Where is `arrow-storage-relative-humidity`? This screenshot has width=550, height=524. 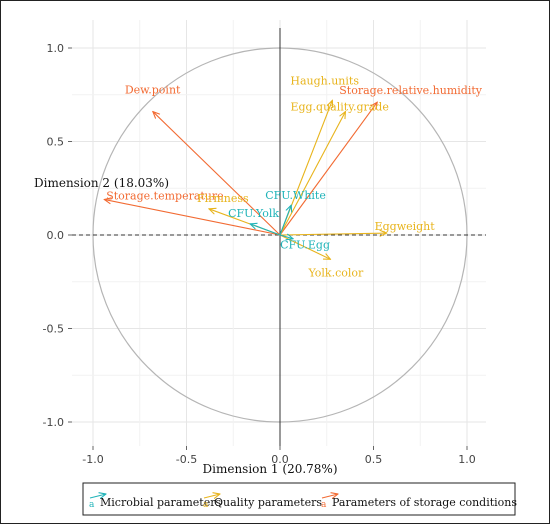 arrow-storage-relative-humidity is located at coordinates (328, 169).